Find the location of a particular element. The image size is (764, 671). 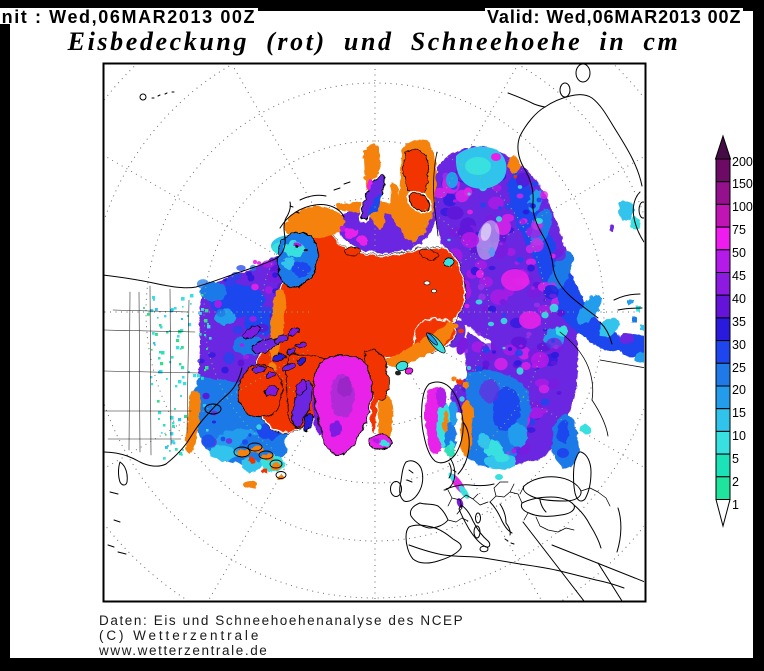

svg-text:Eisbedeckung (rot) und Schneeh: Eisbedeckung (rot) und Schneehoehe in cm is located at coordinates (374, 41).